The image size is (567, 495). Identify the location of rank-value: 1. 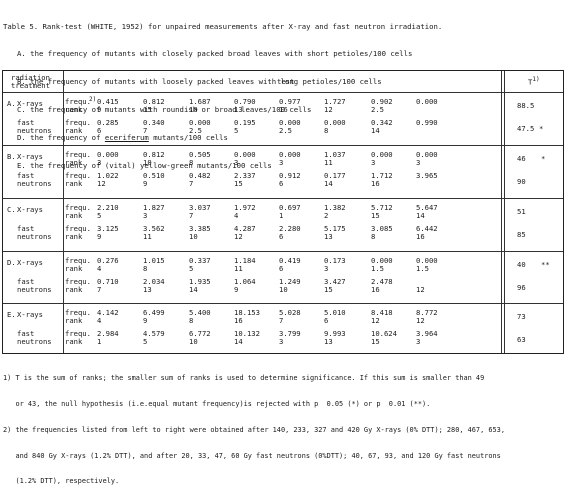
(99, 341).